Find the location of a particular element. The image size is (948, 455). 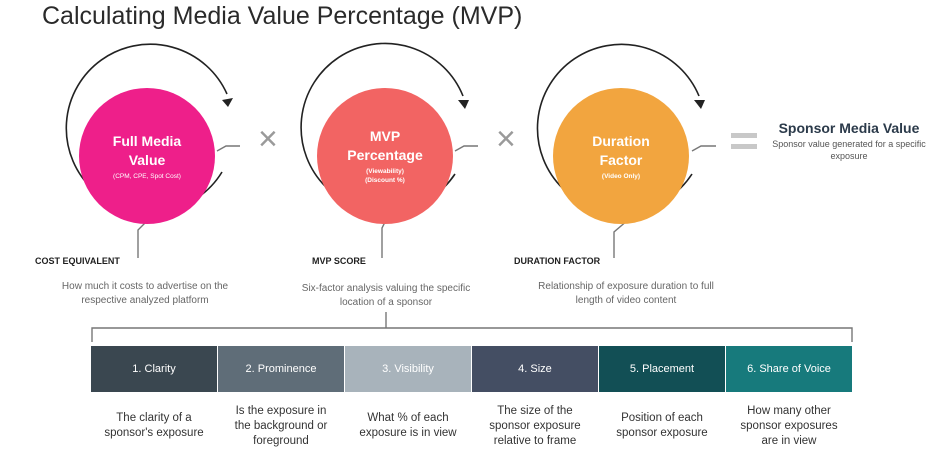

desc-line: location of a sponsor is located at coordinates (386, 302).